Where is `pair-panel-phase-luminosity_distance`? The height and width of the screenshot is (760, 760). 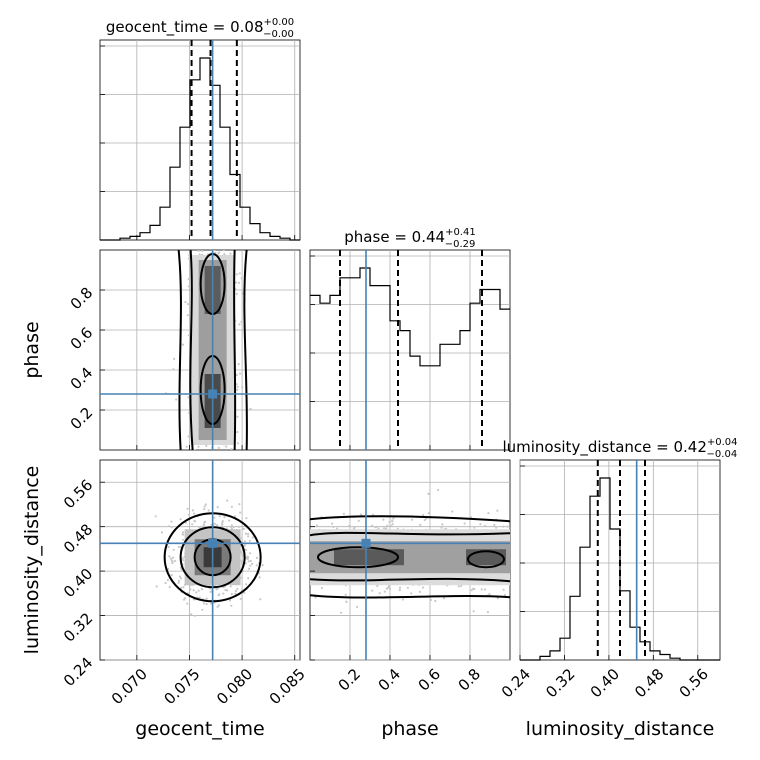
pair-panel-phase-luminosity_distance is located at coordinates (410, 560).